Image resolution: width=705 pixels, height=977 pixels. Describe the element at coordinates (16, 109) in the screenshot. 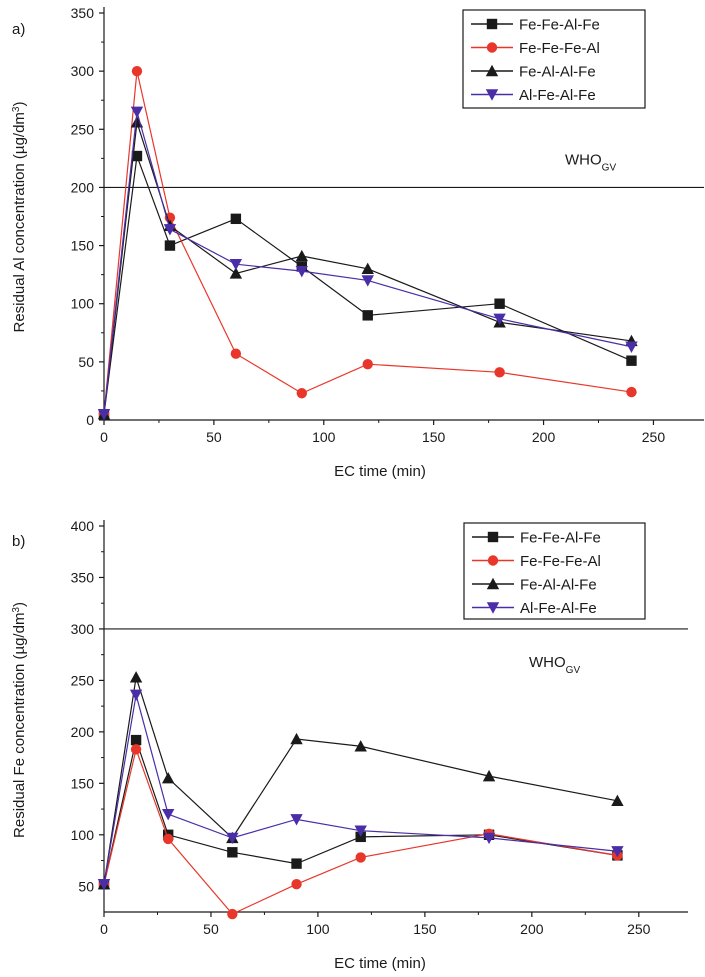

I see `y-axis-label-sup: 3` at that location.